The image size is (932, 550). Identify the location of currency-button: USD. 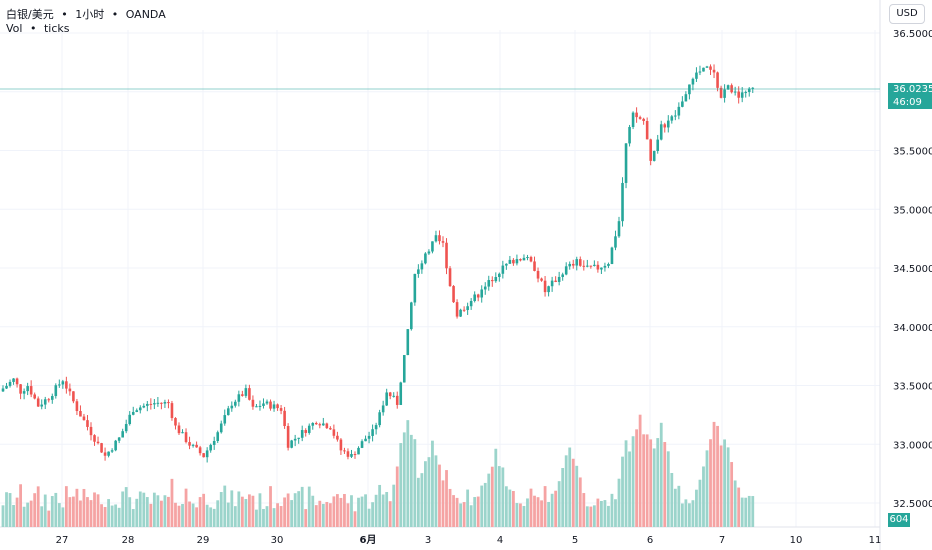
(907, 14).